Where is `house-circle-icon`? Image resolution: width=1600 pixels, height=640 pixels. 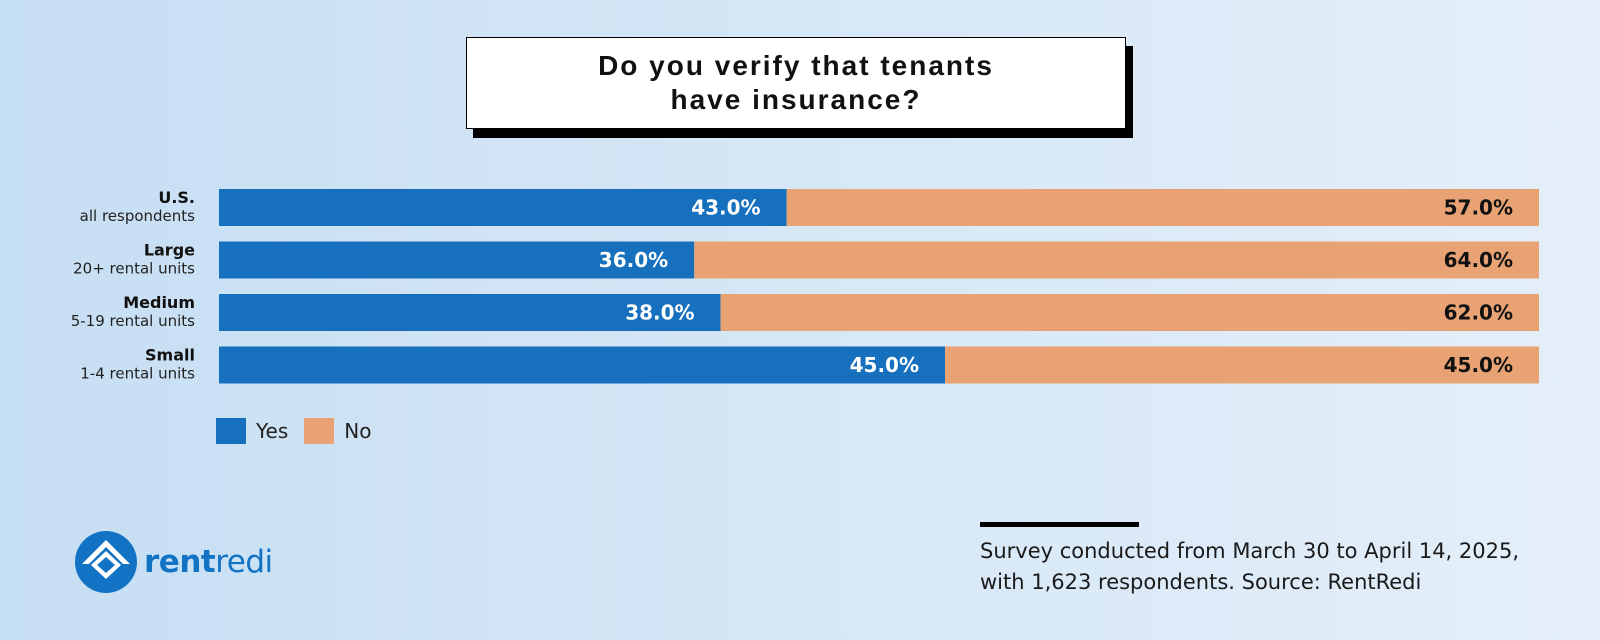
house-circle-icon is located at coordinates (106, 562).